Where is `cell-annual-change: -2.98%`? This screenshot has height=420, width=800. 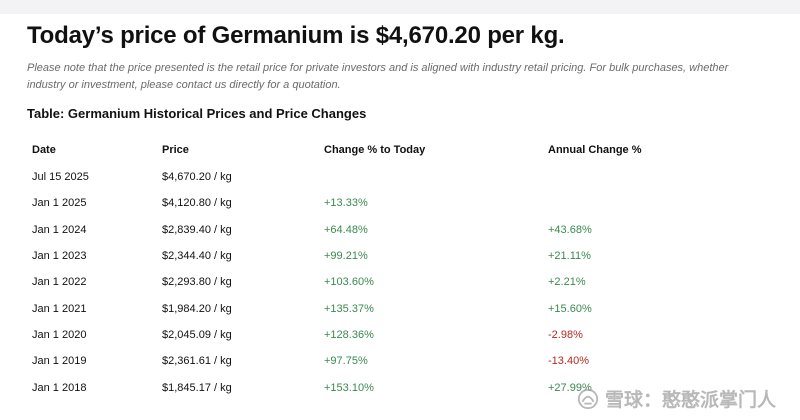 cell-annual-change: -2.98% is located at coordinates (565, 334).